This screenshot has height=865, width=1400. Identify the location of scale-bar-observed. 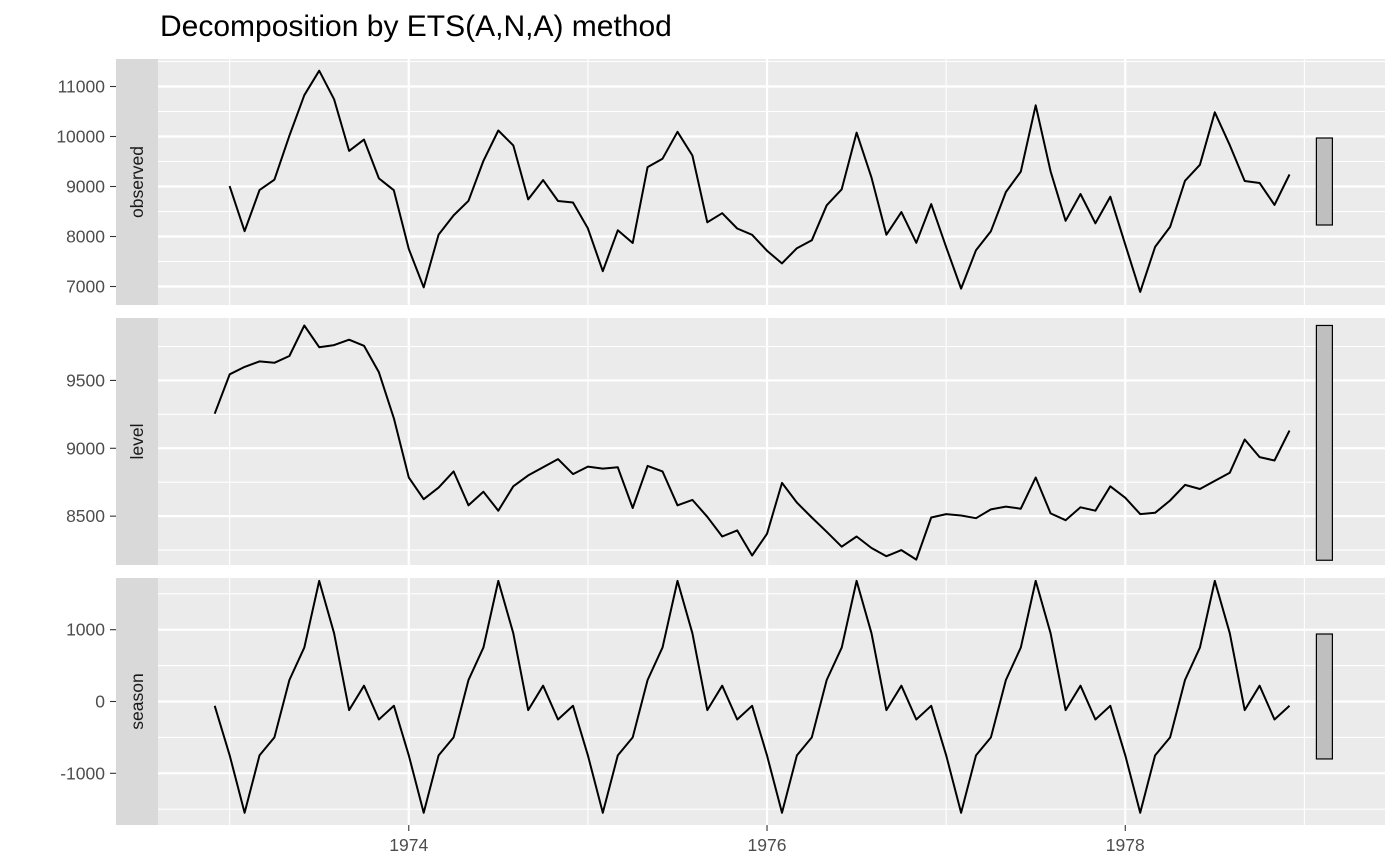
(1324, 181).